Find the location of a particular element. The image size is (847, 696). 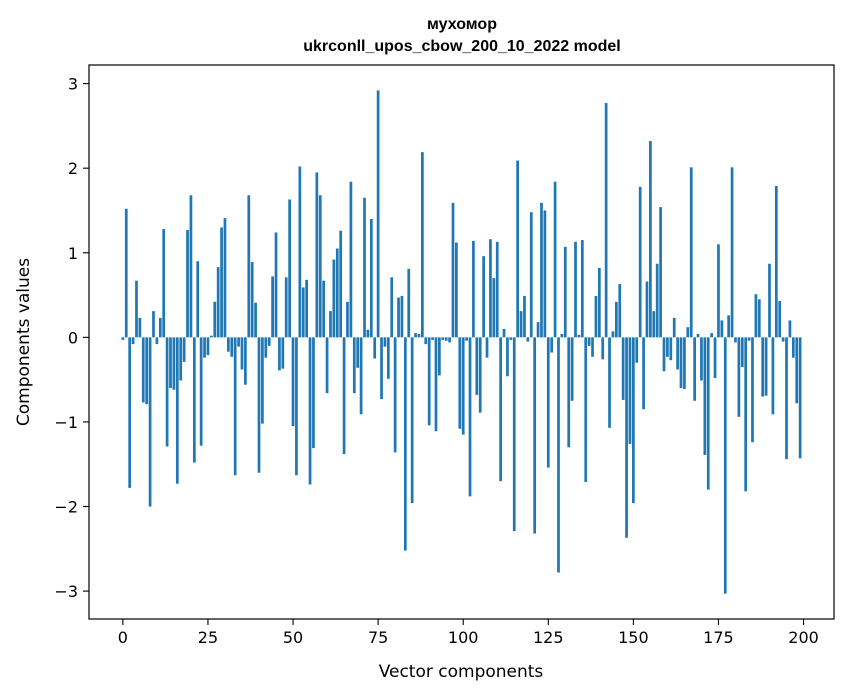

y-tick-label: −3 is located at coordinates (66, 591).